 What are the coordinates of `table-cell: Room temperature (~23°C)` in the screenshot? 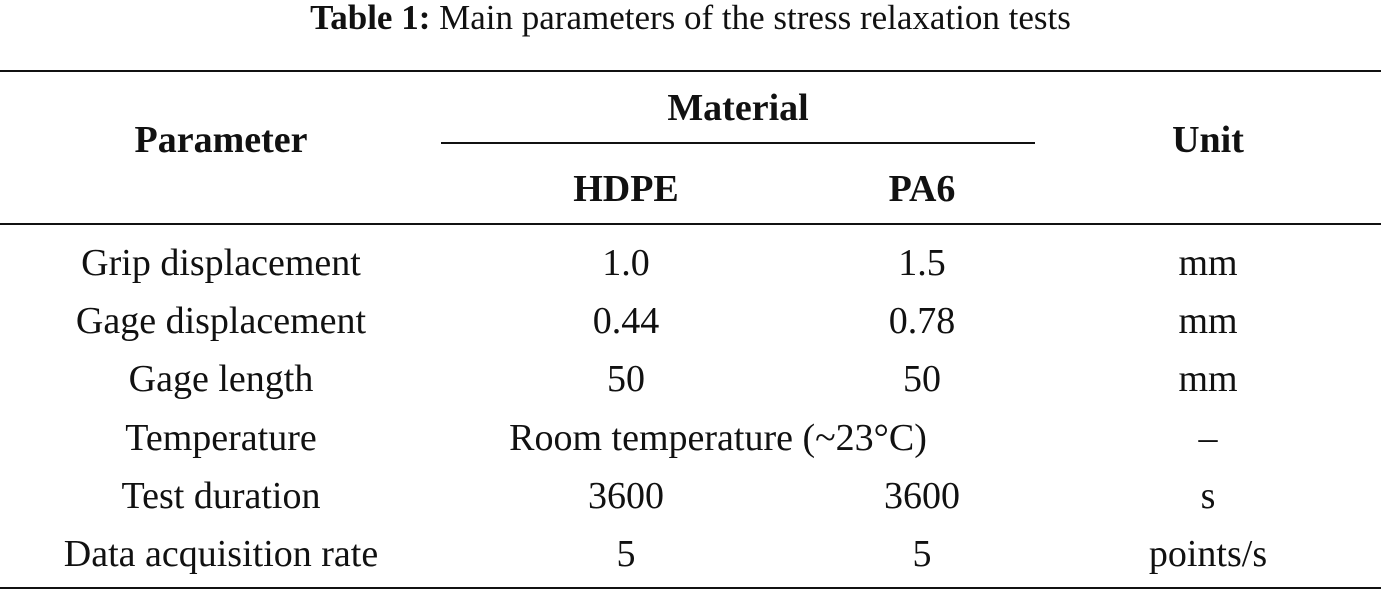 It's located at (718, 437).